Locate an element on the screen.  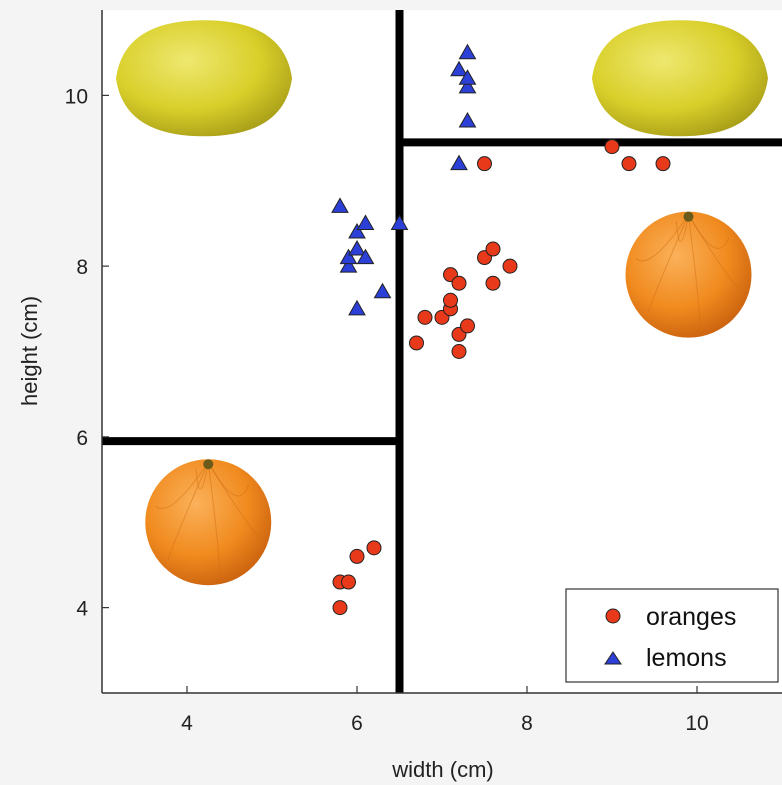
x-tick-label-4: 4 is located at coordinates (187, 723).